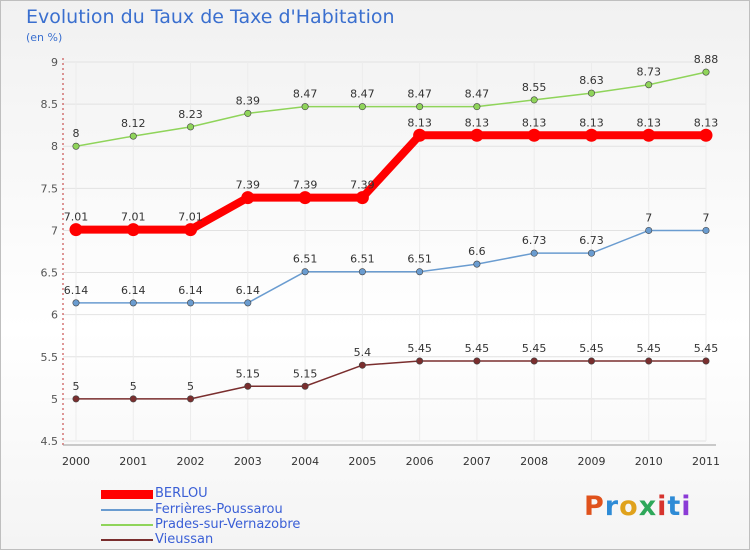 The image size is (750, 550). I want to click on x-tick-label: 2003, so click(248, 461).